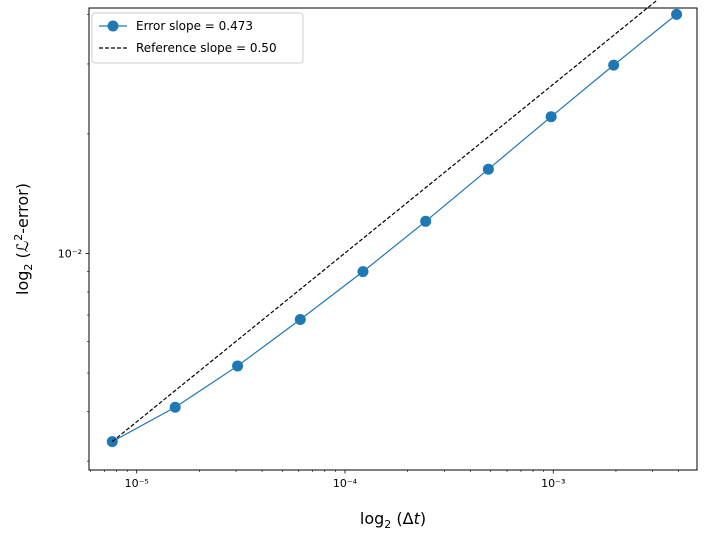 The image size is (714, 538). I want to click on x-tick-label: 10⁻⁵, so click(137, 483).